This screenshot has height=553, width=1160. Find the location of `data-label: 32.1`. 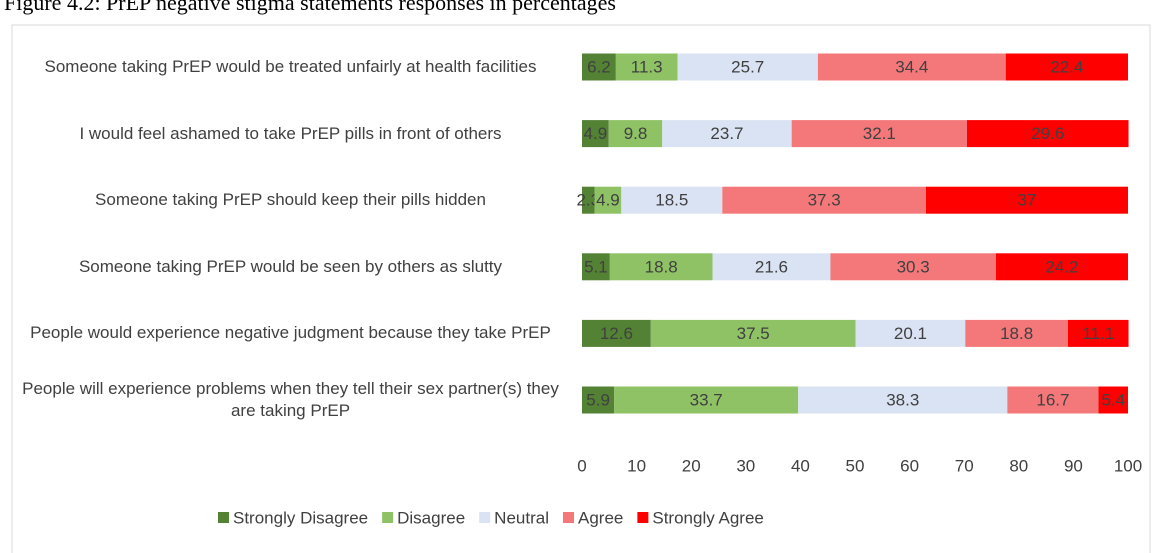

data-label: 32.1 is located at coordinates (879, 133).